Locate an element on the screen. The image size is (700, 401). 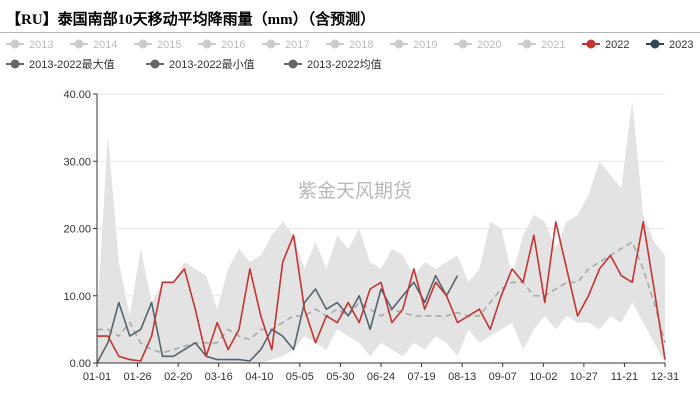
x-tick-label: 03-16 is located at coordinates (219, 377).